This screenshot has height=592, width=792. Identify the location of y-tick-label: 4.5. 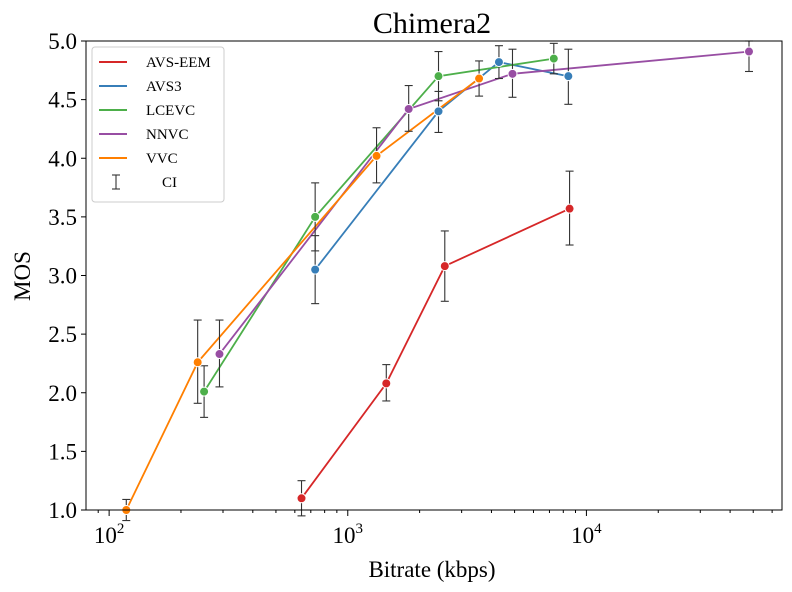
(62, 100).